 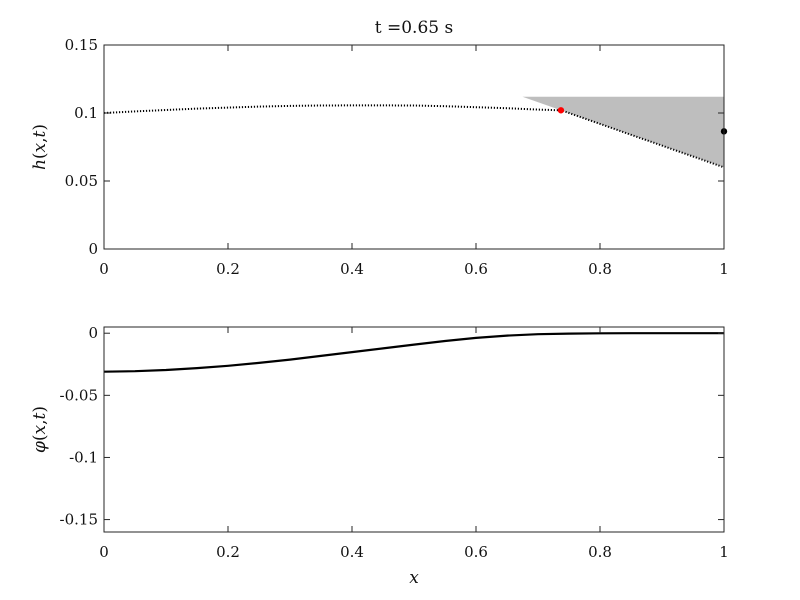 I want to click on y-axis-label: φ(x,t), so click(x=40, y=429).